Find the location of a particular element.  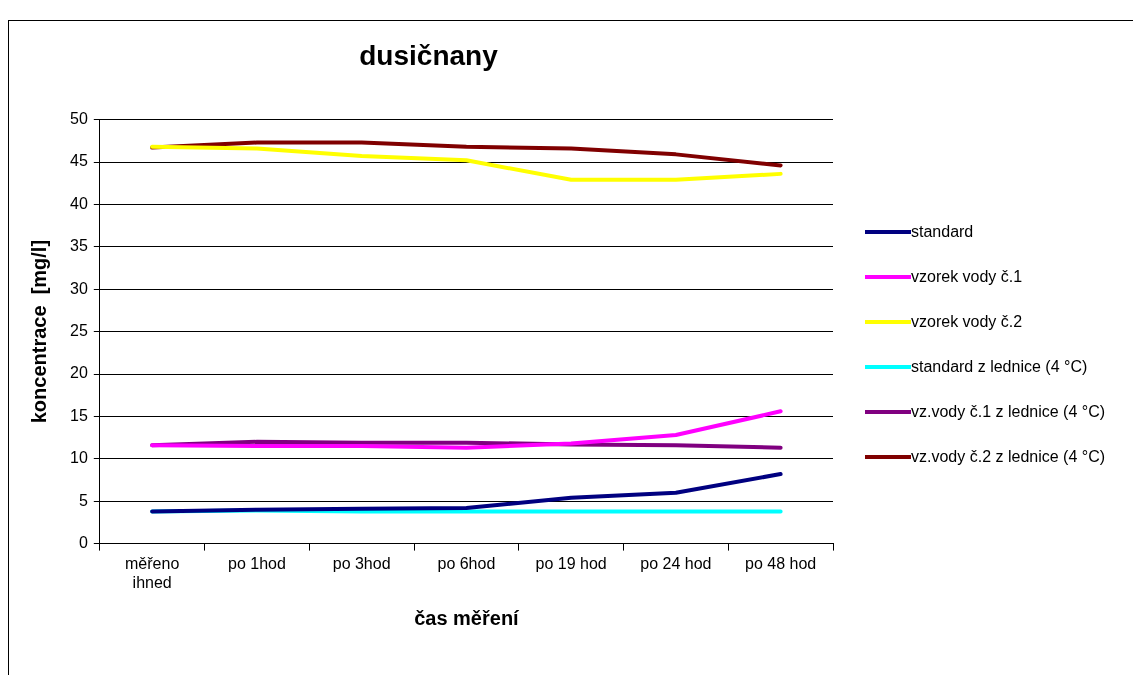

y-tick-label: 20 is located at coordinates (79, 373).